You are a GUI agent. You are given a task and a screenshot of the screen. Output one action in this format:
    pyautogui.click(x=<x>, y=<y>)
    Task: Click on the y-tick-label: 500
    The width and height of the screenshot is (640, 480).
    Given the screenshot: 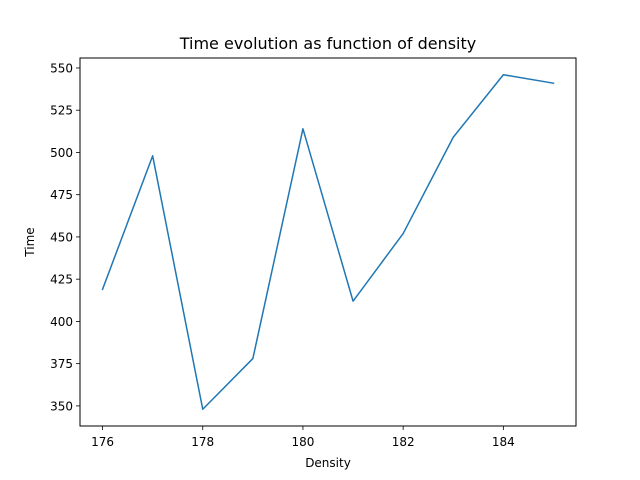 What is the action you would take?
    pyautogui.click(x=61, y=153)
    